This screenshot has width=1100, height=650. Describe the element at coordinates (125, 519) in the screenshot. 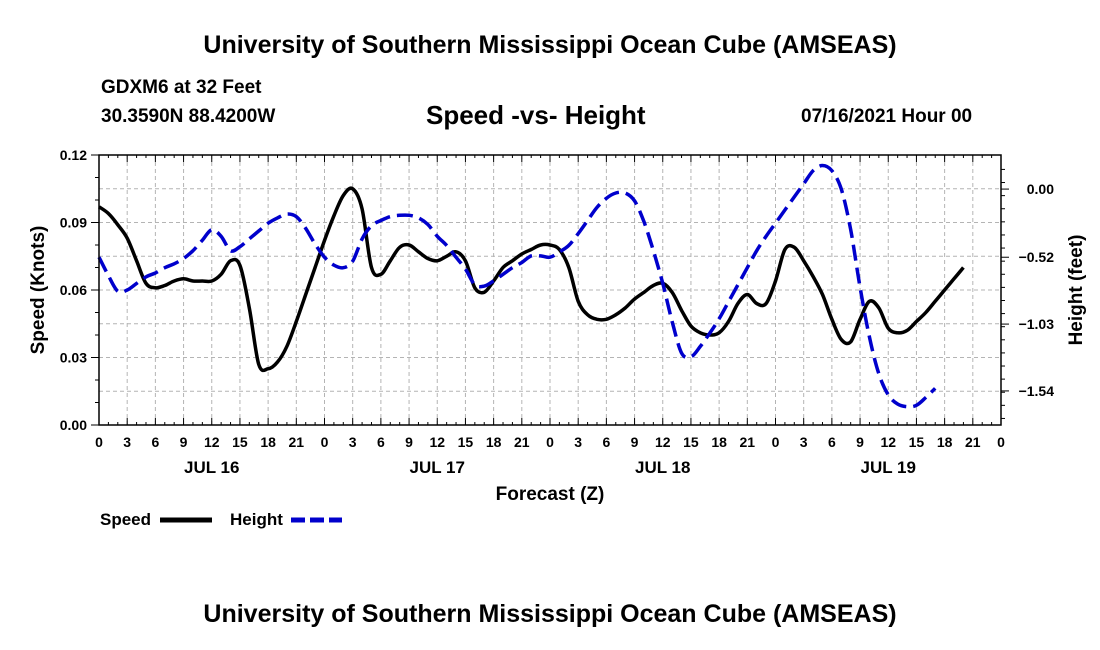

I see `legend-label-speed: Speed` at that location.